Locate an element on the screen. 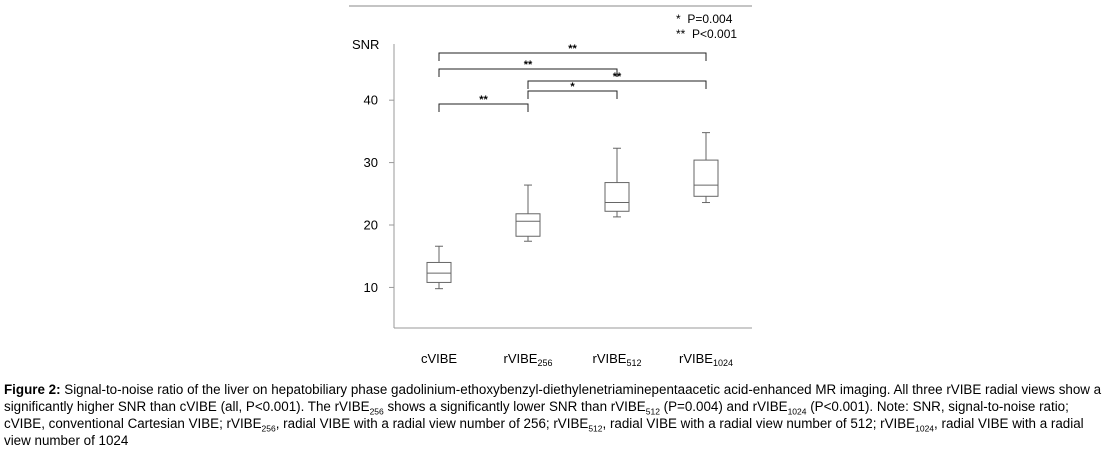 The image size is (1114, 457). x-tick-label-sub: 512 is located at coordinates (633, 363).